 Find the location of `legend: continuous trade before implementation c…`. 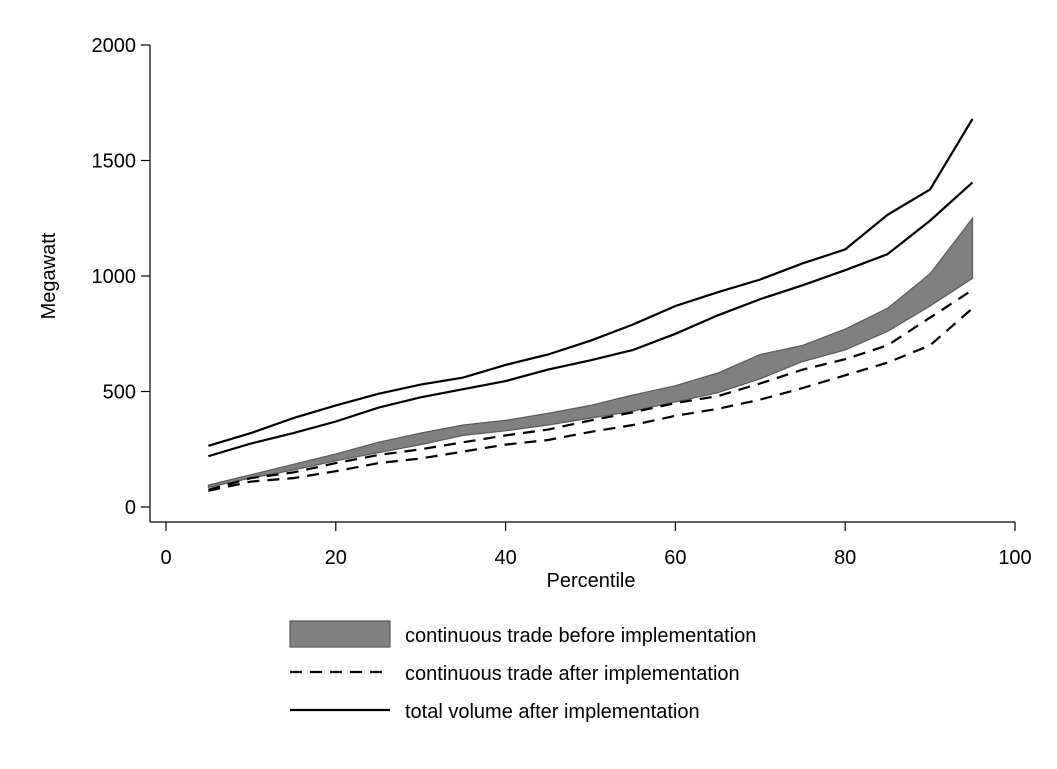

legend: continuous trade before implementation c… is located at coordinates (522, 671).